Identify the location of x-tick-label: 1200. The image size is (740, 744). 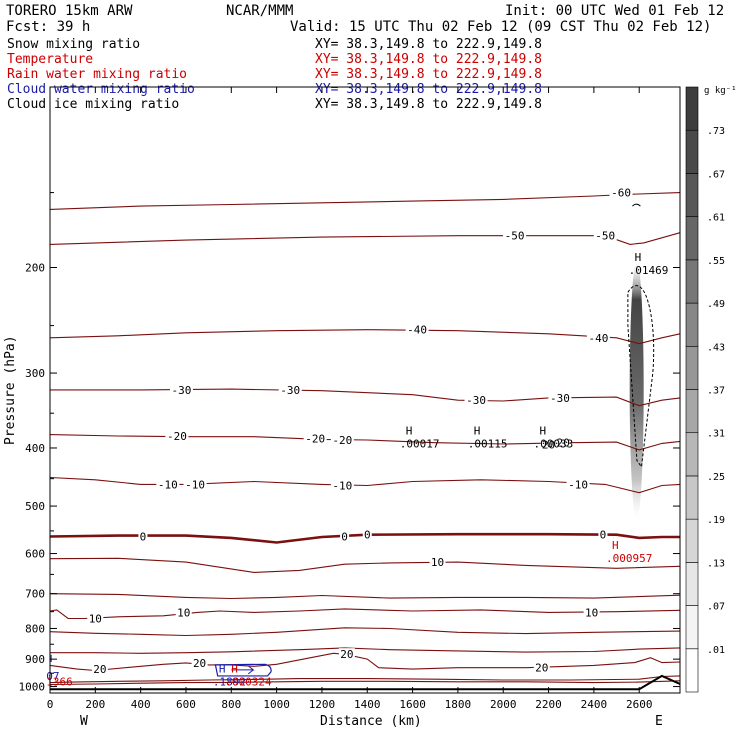
(322, 704).